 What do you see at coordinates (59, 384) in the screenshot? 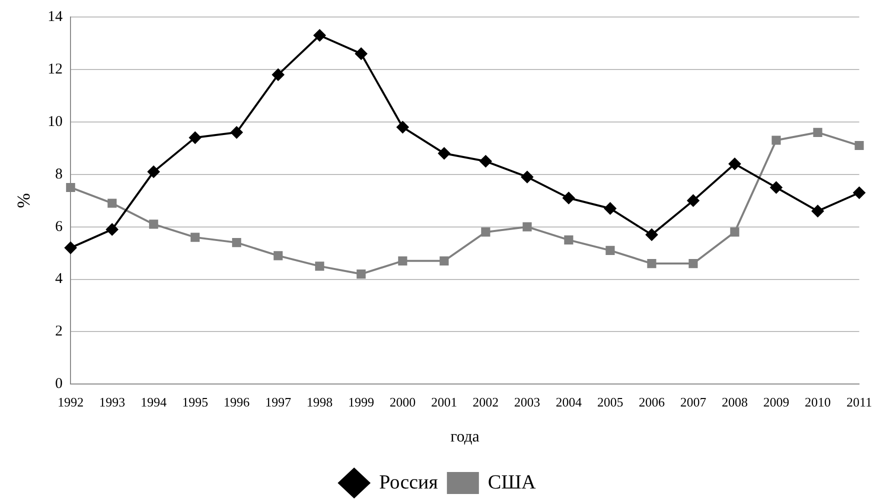
I see `y-tick-label: 0` at bounding box center [59, 384].